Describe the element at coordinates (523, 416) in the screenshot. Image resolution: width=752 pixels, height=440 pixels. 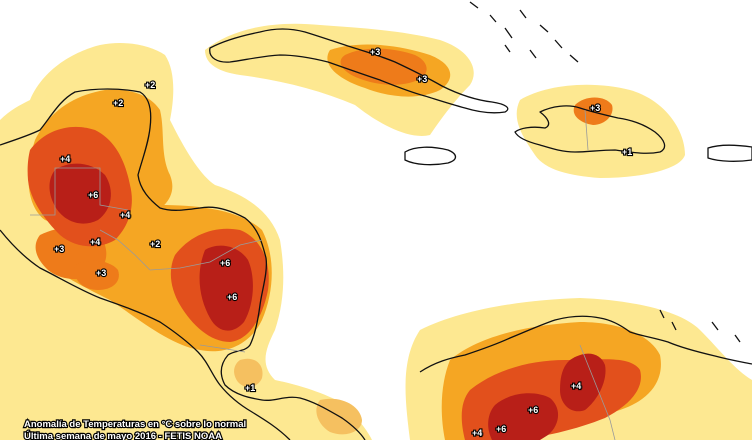
I see `anomaly-zone-6-colombia` at that location.